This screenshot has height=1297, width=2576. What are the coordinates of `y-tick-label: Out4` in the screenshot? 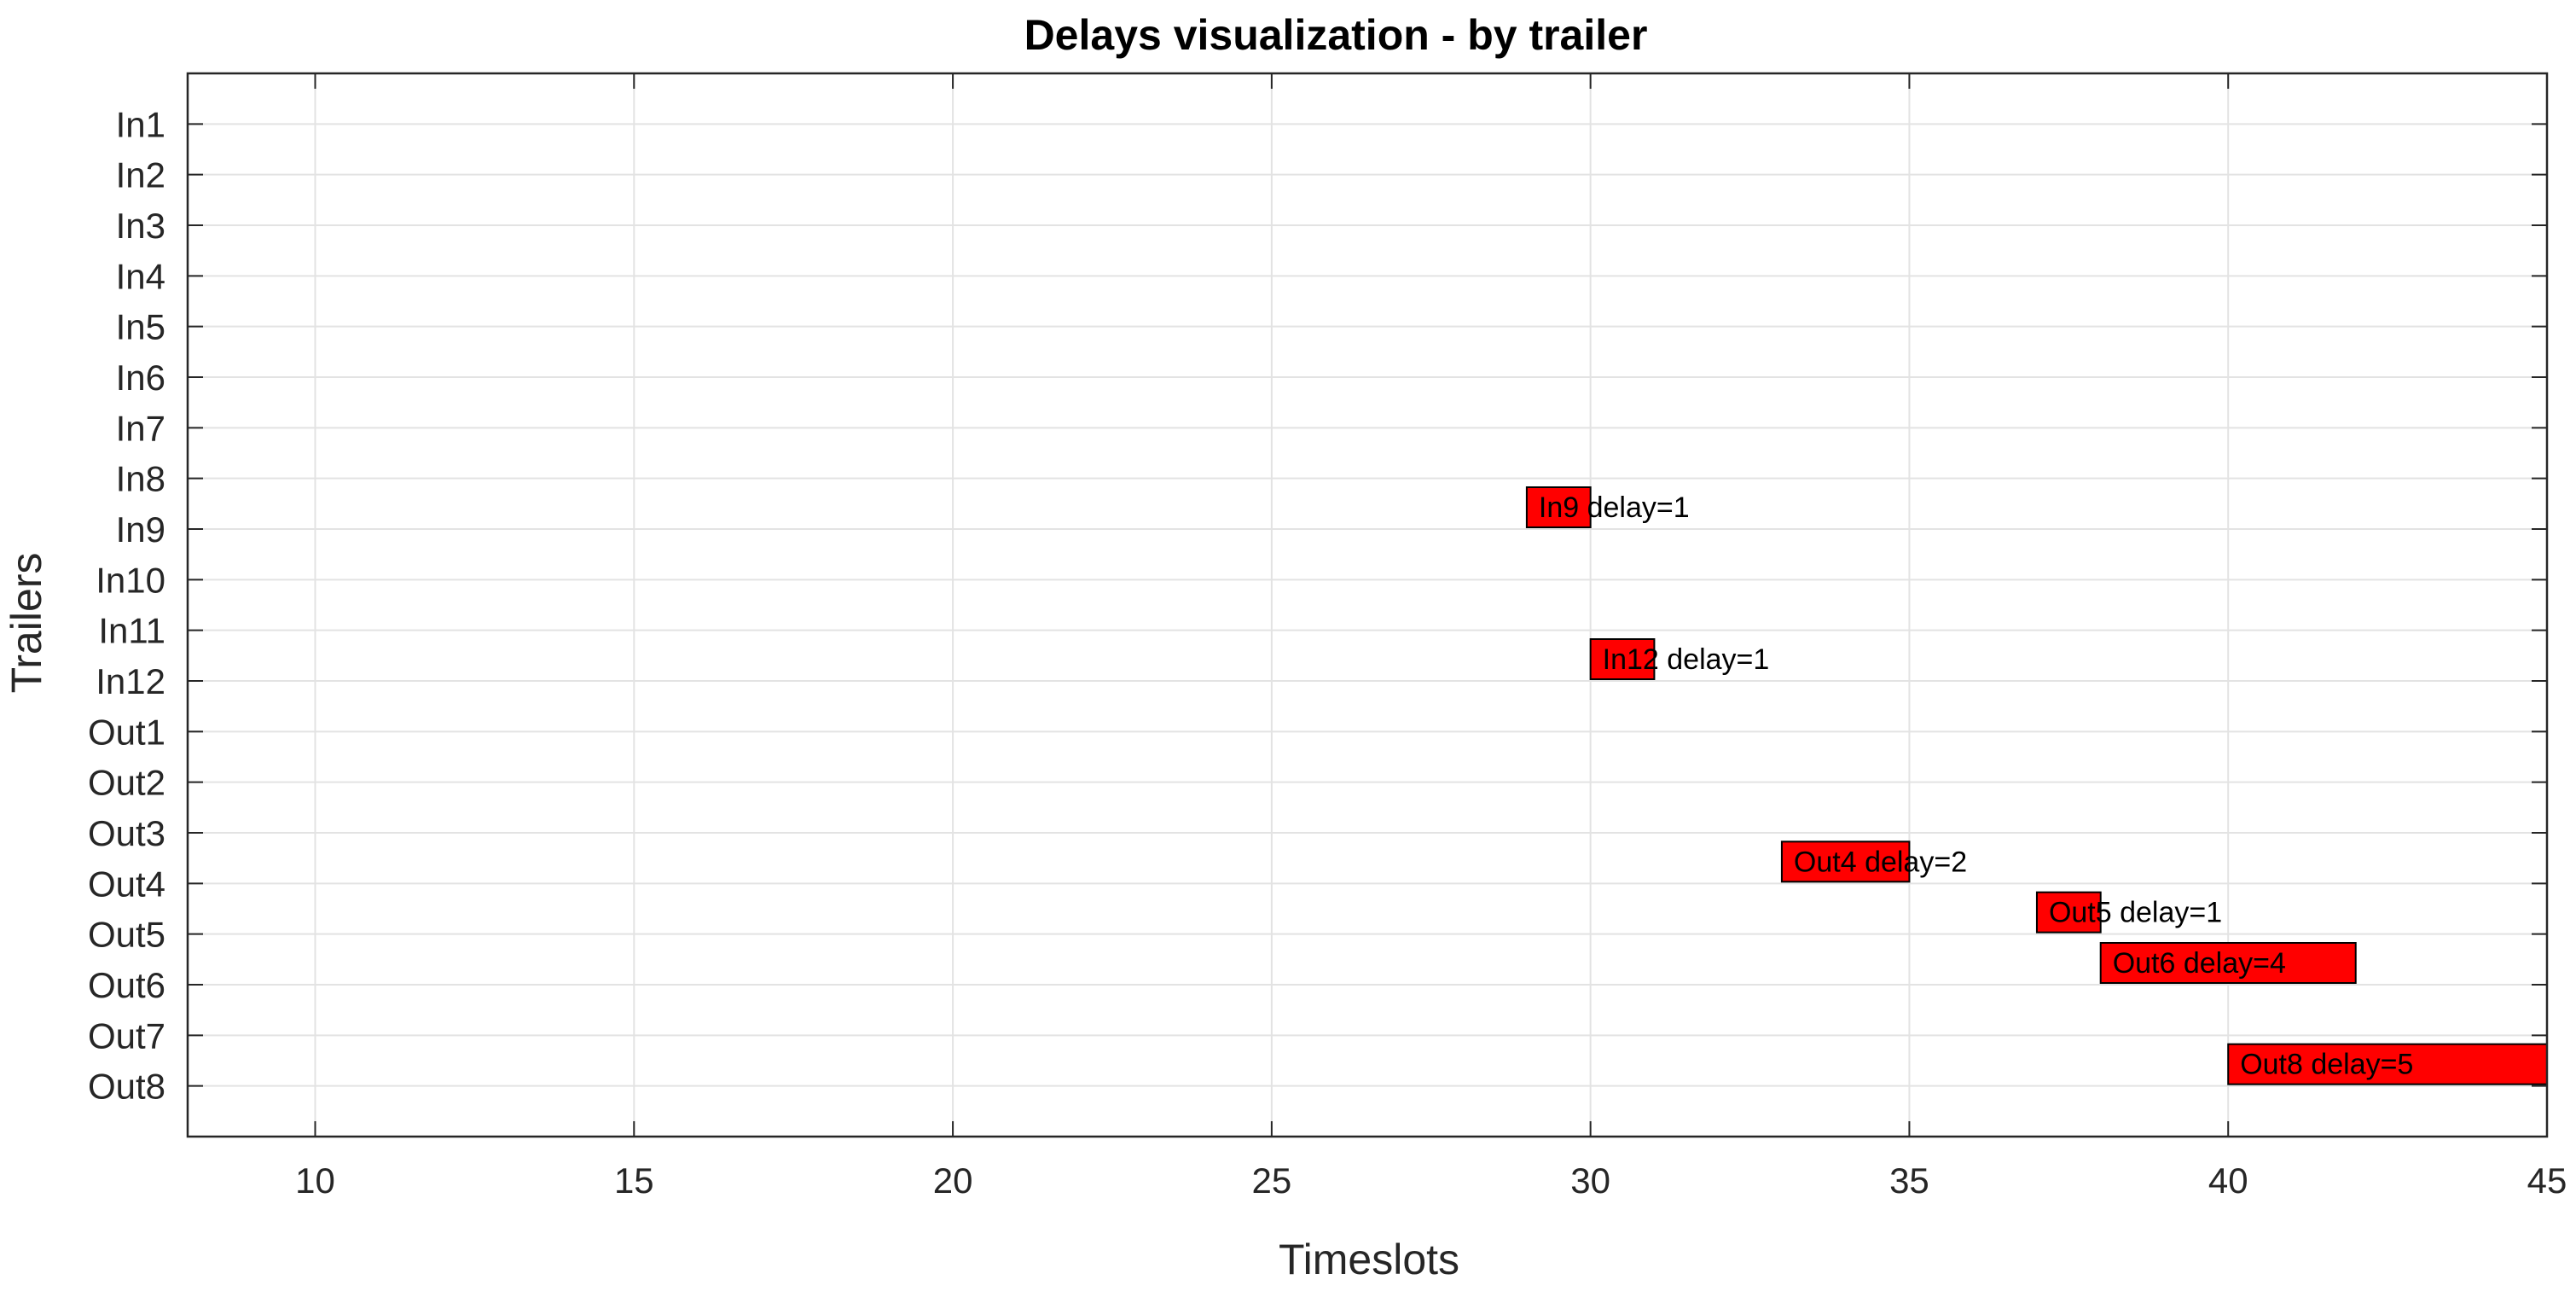 It's located at (126, 884).